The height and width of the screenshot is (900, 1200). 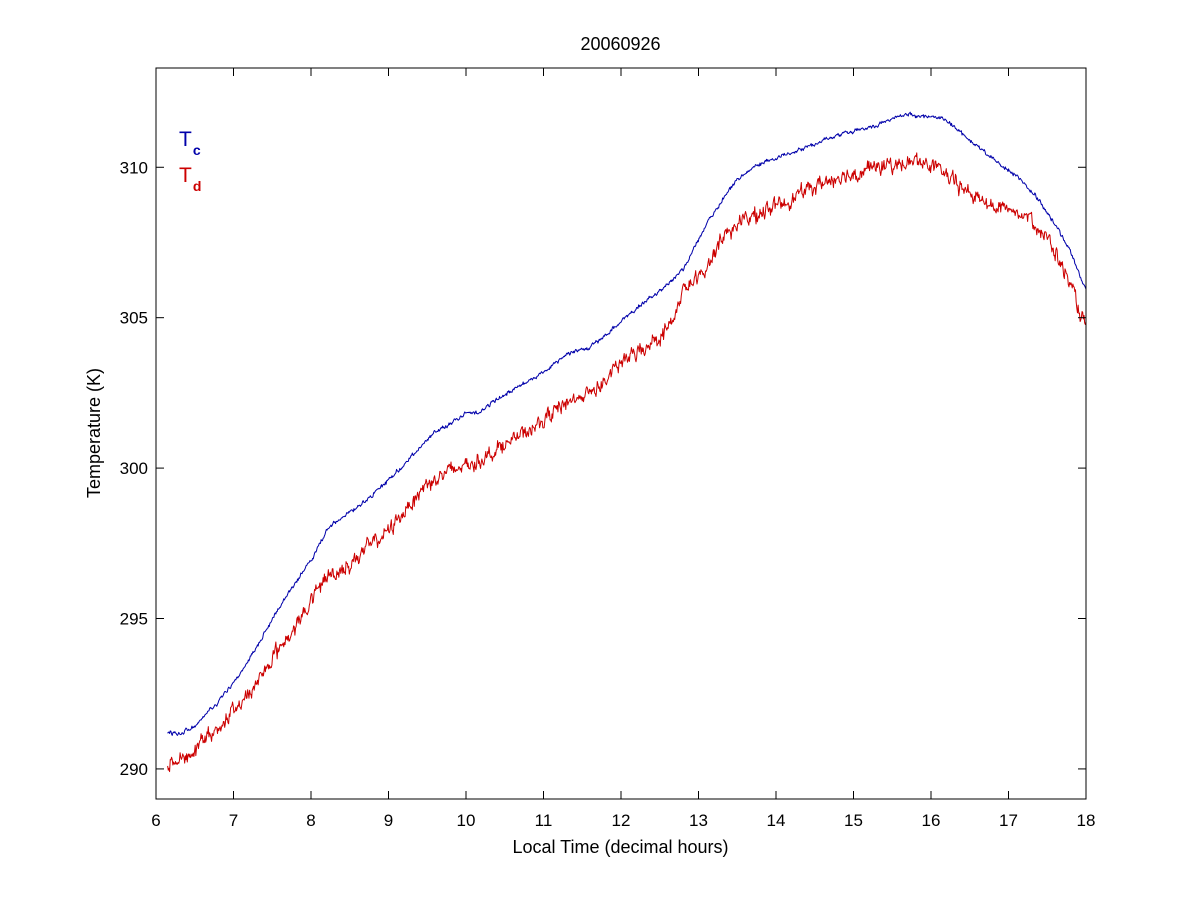 I want to click on y-tick-label: 295, so click(x=134, y=619).